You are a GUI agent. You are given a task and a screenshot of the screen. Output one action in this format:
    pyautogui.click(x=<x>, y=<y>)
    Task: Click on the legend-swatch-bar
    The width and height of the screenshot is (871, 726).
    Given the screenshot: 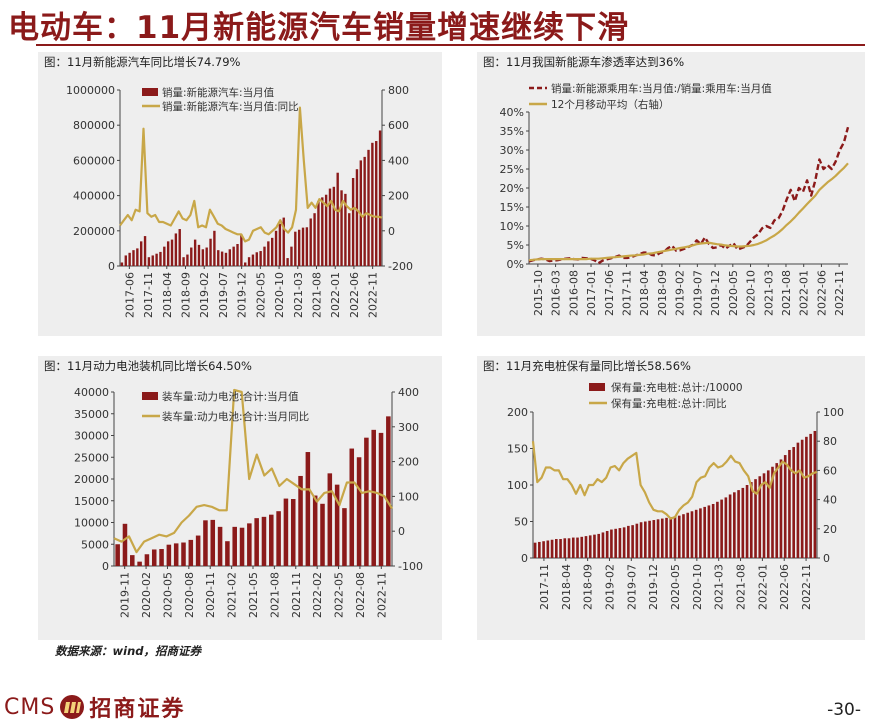 What is the action you would take?
    pyautogui.click(x=597, y=387)
    